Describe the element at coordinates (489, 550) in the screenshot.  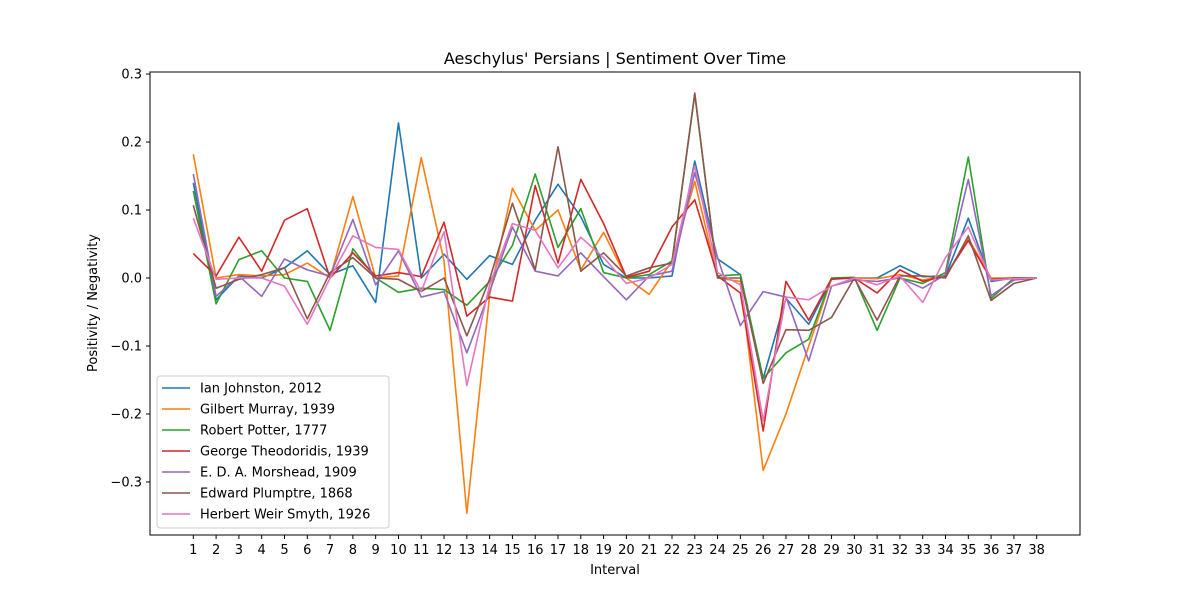
I see `x-tick-label: 14` at that location.